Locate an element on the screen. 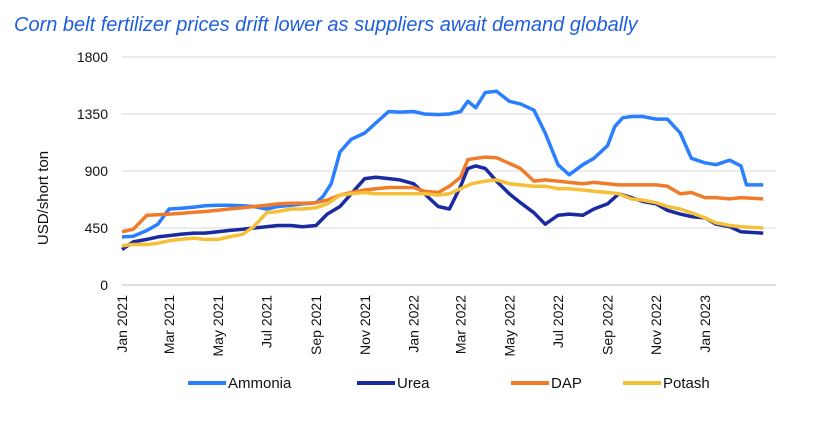 The width and height of the screenshot is (840, 423). x-tick-label: Sep 2021 is located at coordinates (316, 325).